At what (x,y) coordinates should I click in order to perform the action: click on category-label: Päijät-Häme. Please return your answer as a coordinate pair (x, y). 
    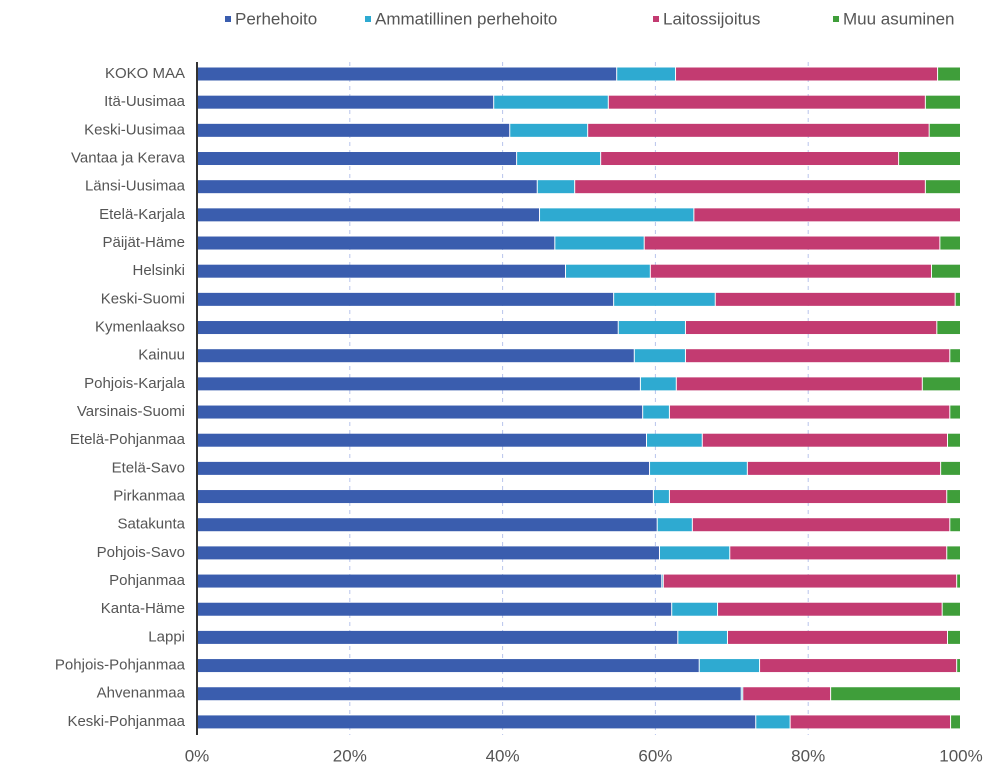
    Looking at the image, I should click on (143, 242).